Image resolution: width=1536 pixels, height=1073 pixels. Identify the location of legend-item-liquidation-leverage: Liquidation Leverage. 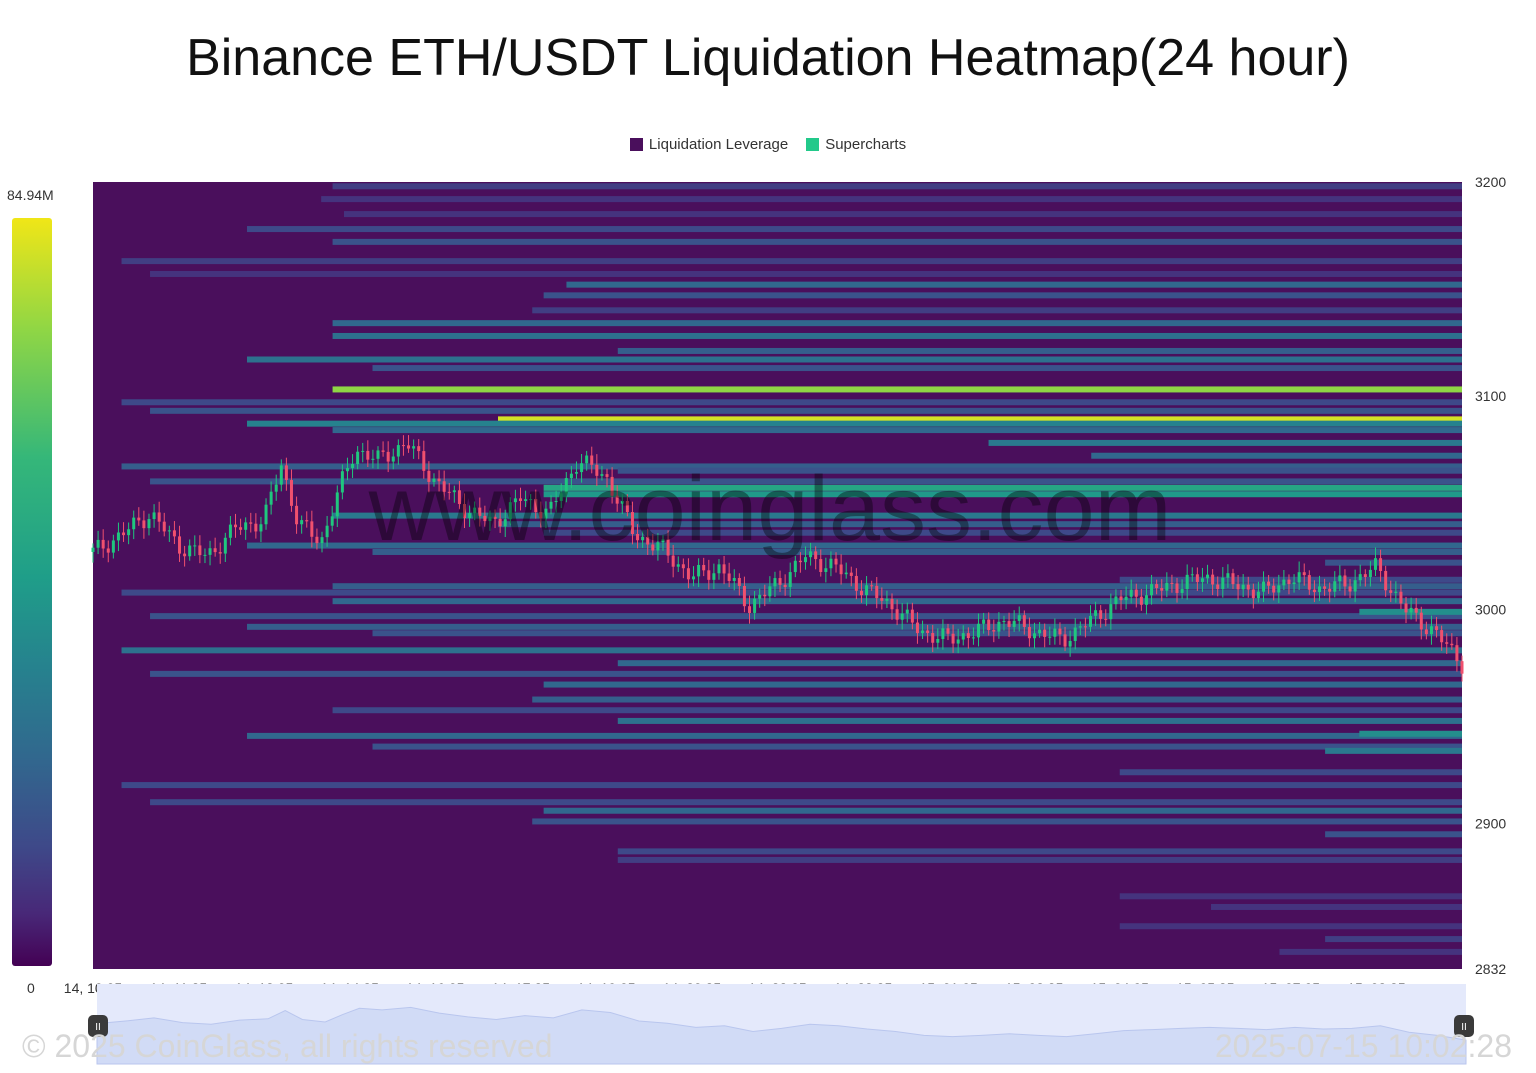
(708, 144).